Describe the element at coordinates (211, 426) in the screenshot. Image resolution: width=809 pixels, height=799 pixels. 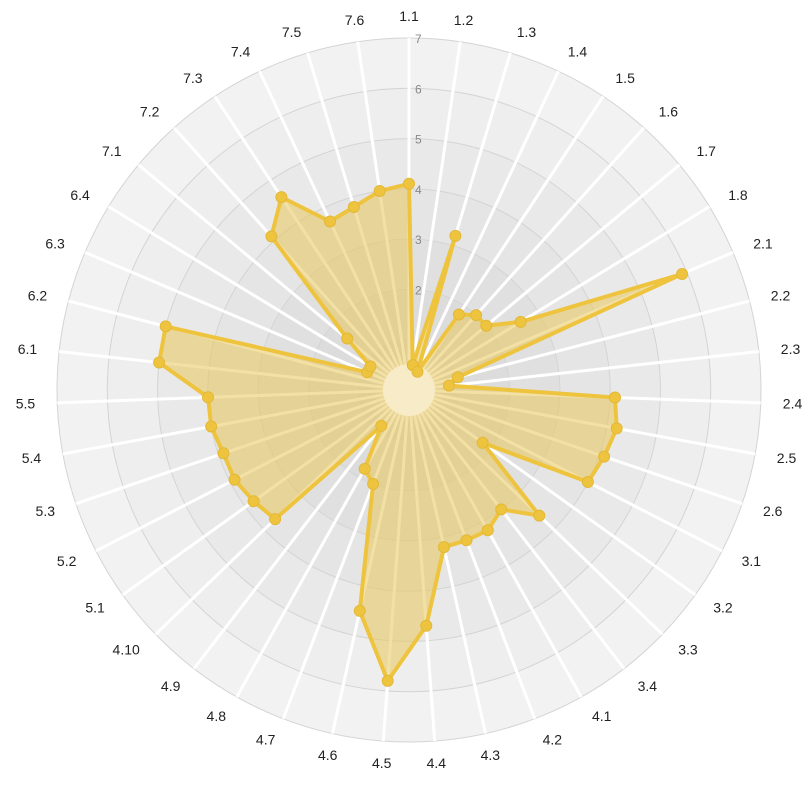
I see `data-point-5.4` at that location.